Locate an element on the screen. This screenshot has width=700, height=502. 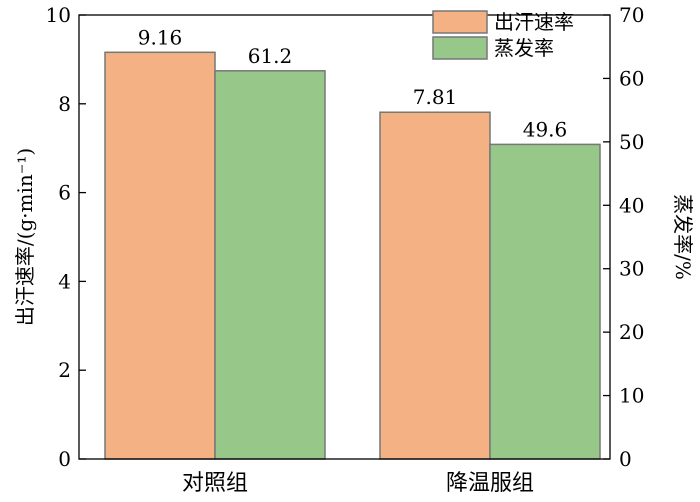
y-tick-label-4: 8 is located at coordinates (64, 104).